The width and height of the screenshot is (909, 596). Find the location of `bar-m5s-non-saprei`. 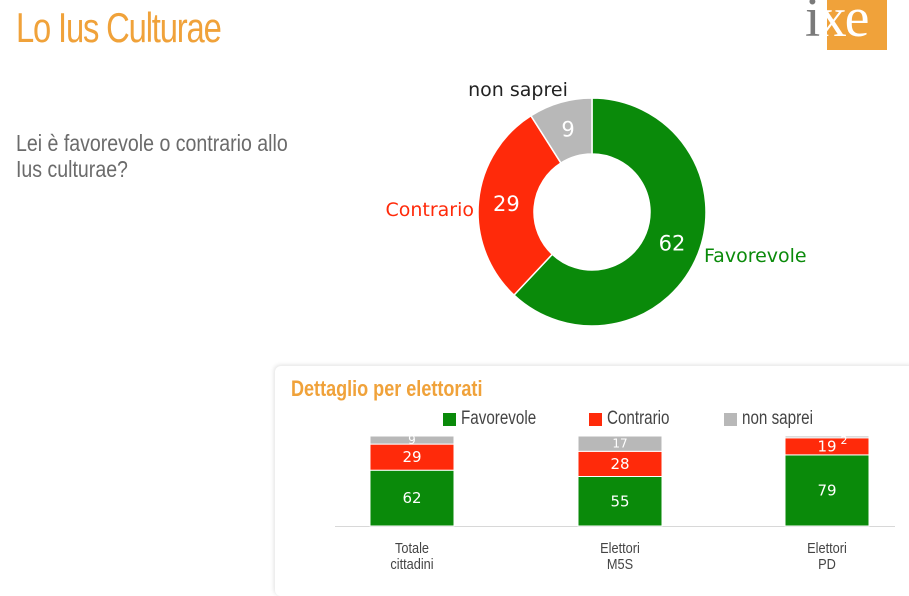

bar-m5s-non-saprei is located at coordinates (620, 443).